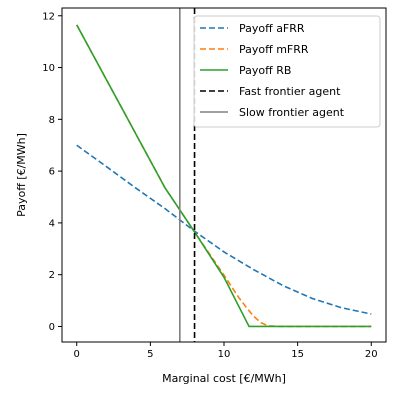  I want to click on legend-label: Slow frontier agent, so click(292, 112).